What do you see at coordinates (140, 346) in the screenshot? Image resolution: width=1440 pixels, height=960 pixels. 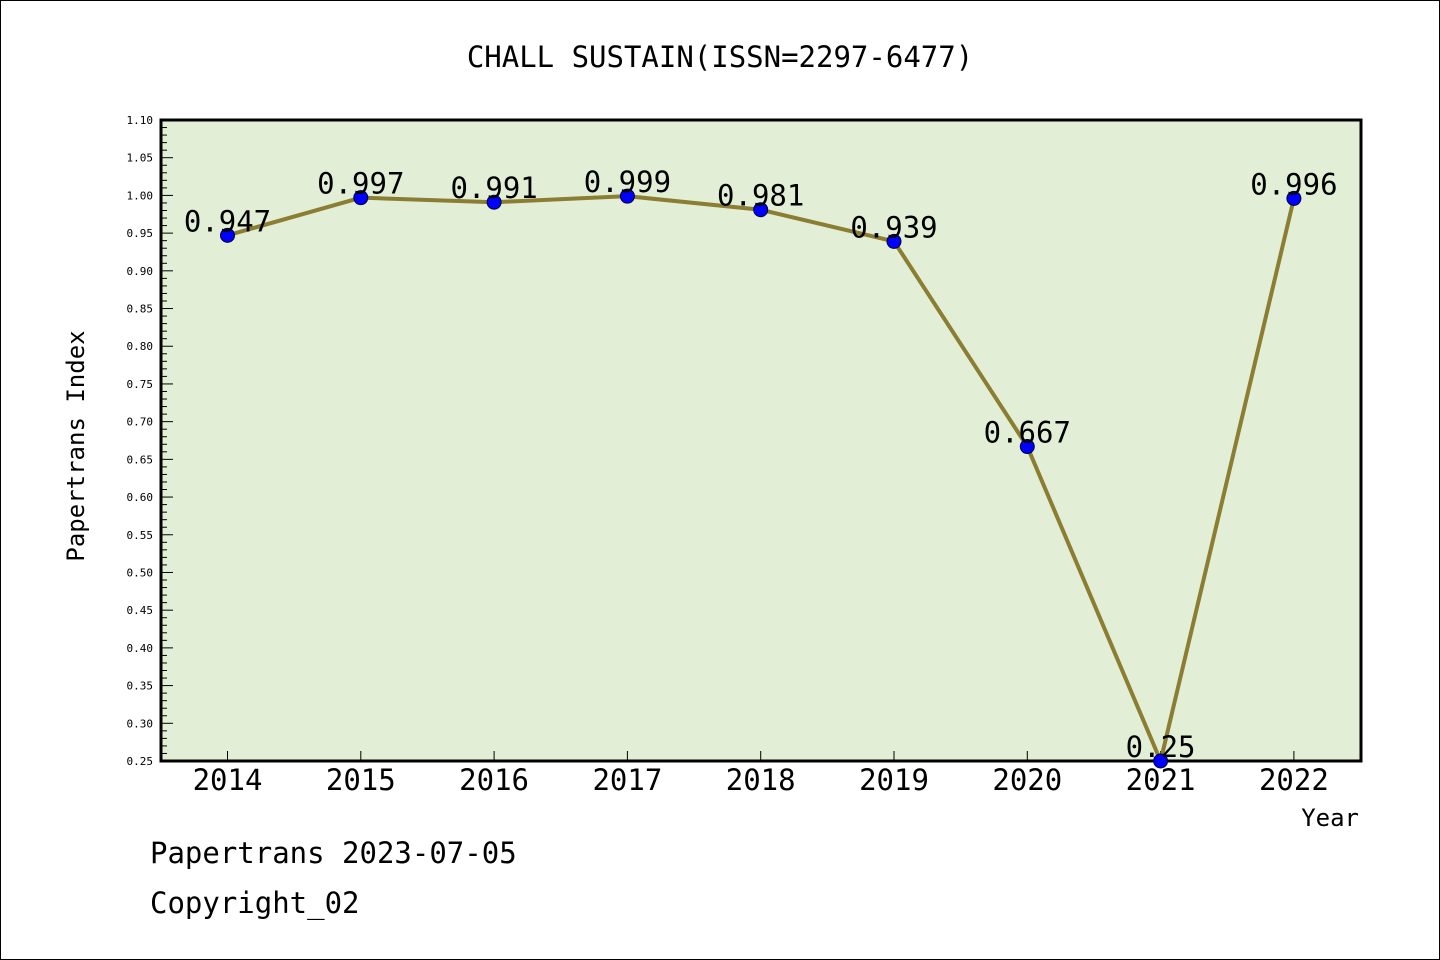 I see `y-tick-label: 0.80` at bounding box center [140, 346].